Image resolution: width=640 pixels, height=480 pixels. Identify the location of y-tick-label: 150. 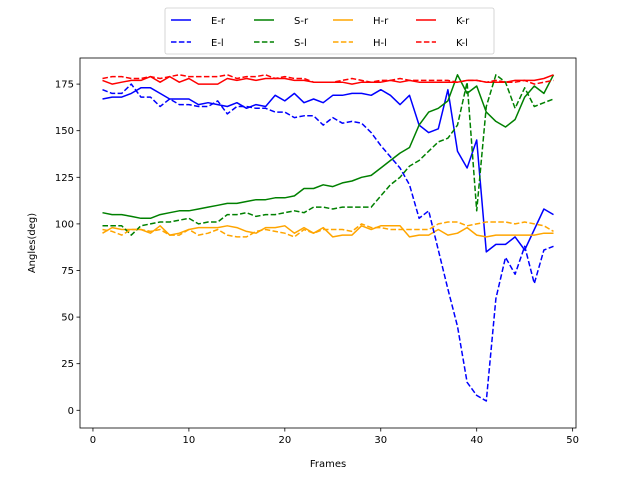
(64, 131).